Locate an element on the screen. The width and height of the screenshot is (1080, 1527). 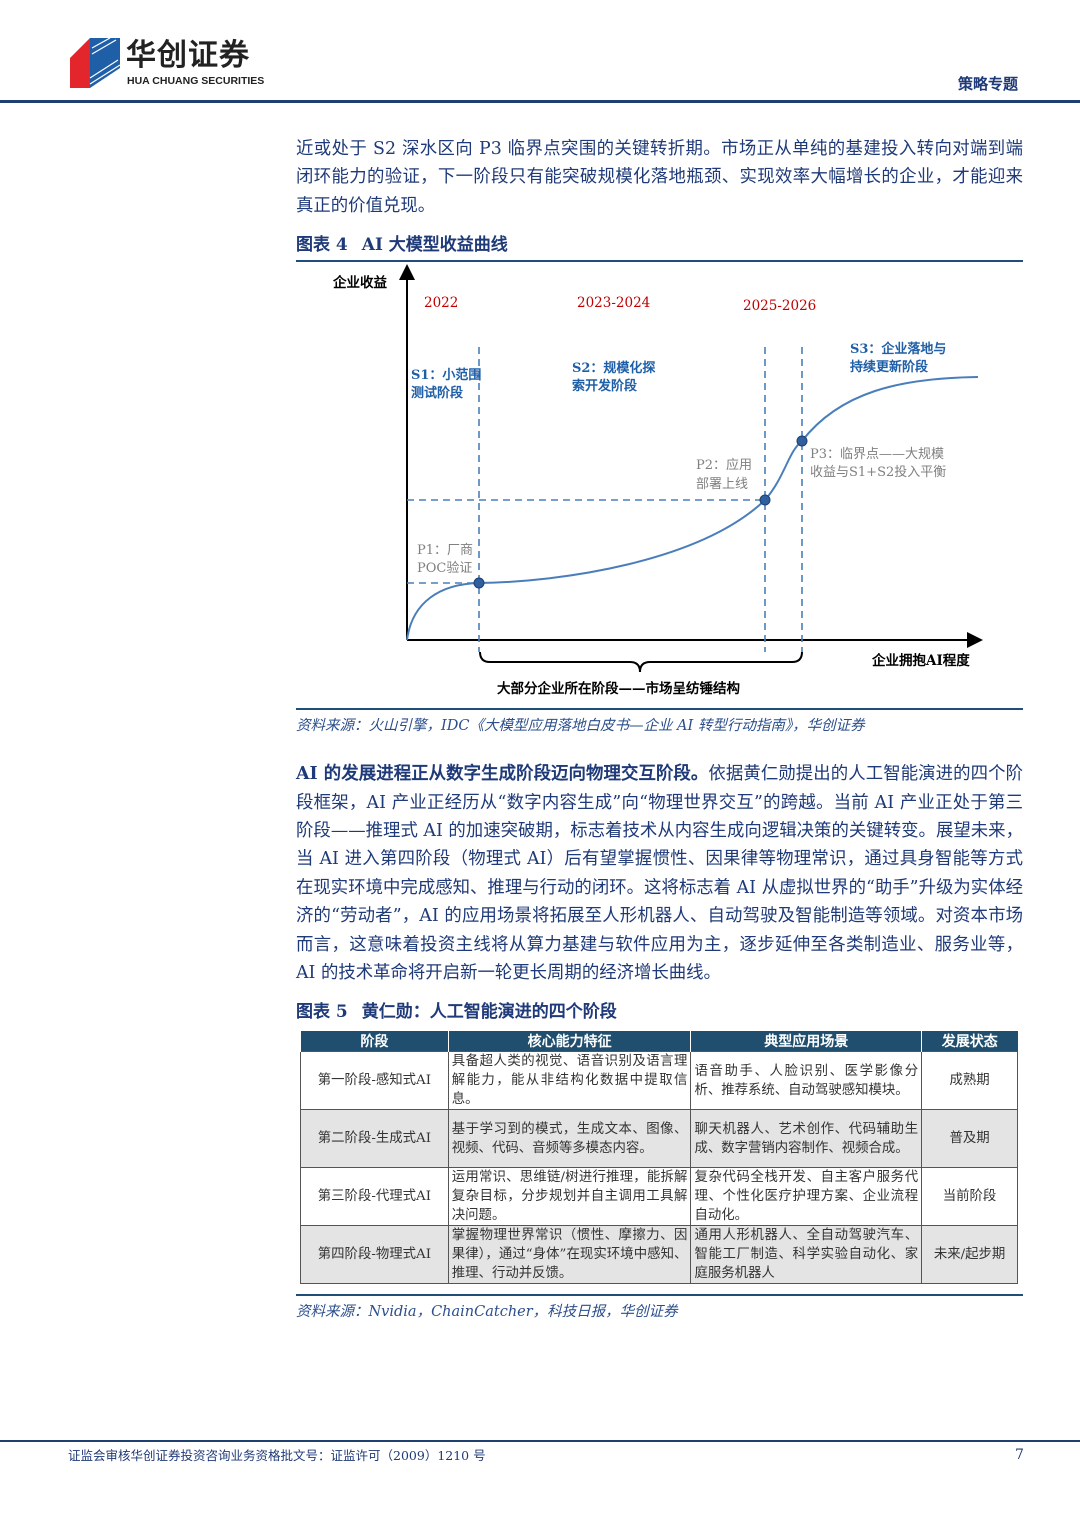
figure5-label: 图表 5 is located at coordinates (322, 1012).